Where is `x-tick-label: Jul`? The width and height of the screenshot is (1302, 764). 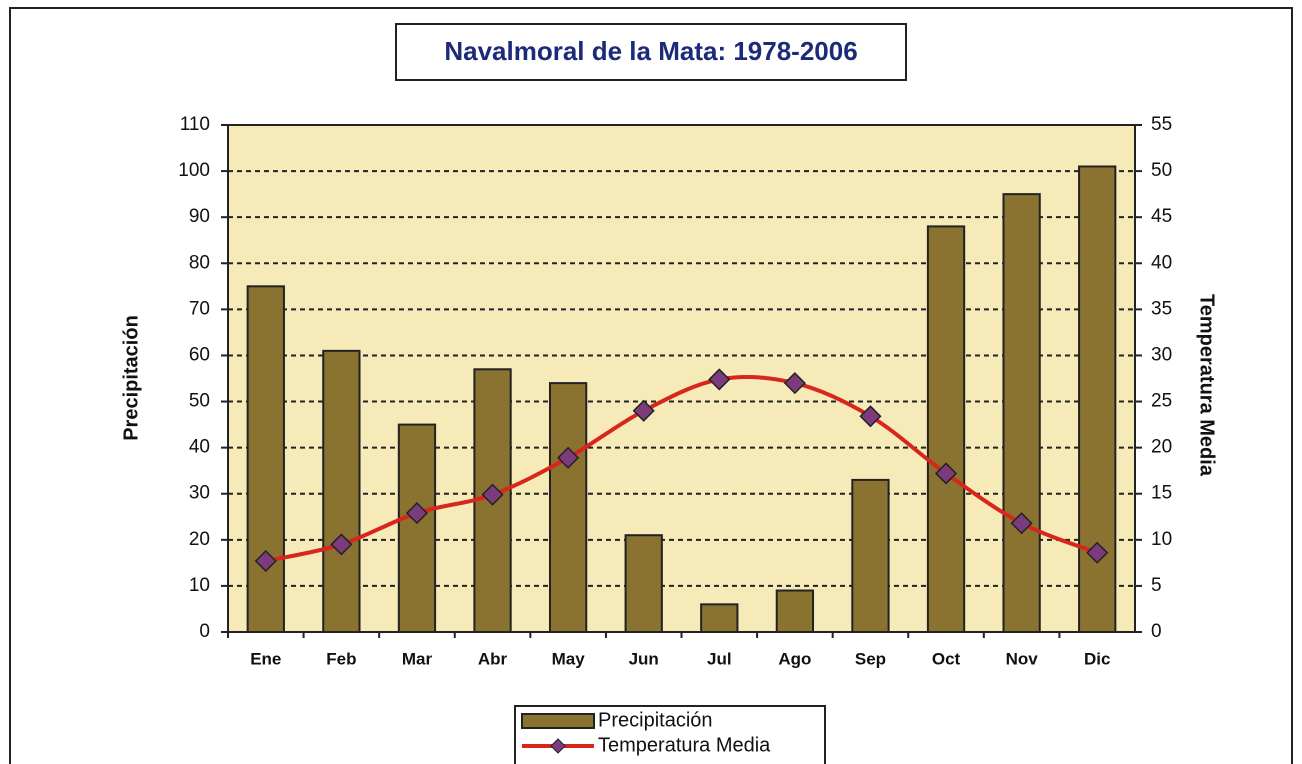 x-tick-label: Jul is located at coordinates (719, 658).